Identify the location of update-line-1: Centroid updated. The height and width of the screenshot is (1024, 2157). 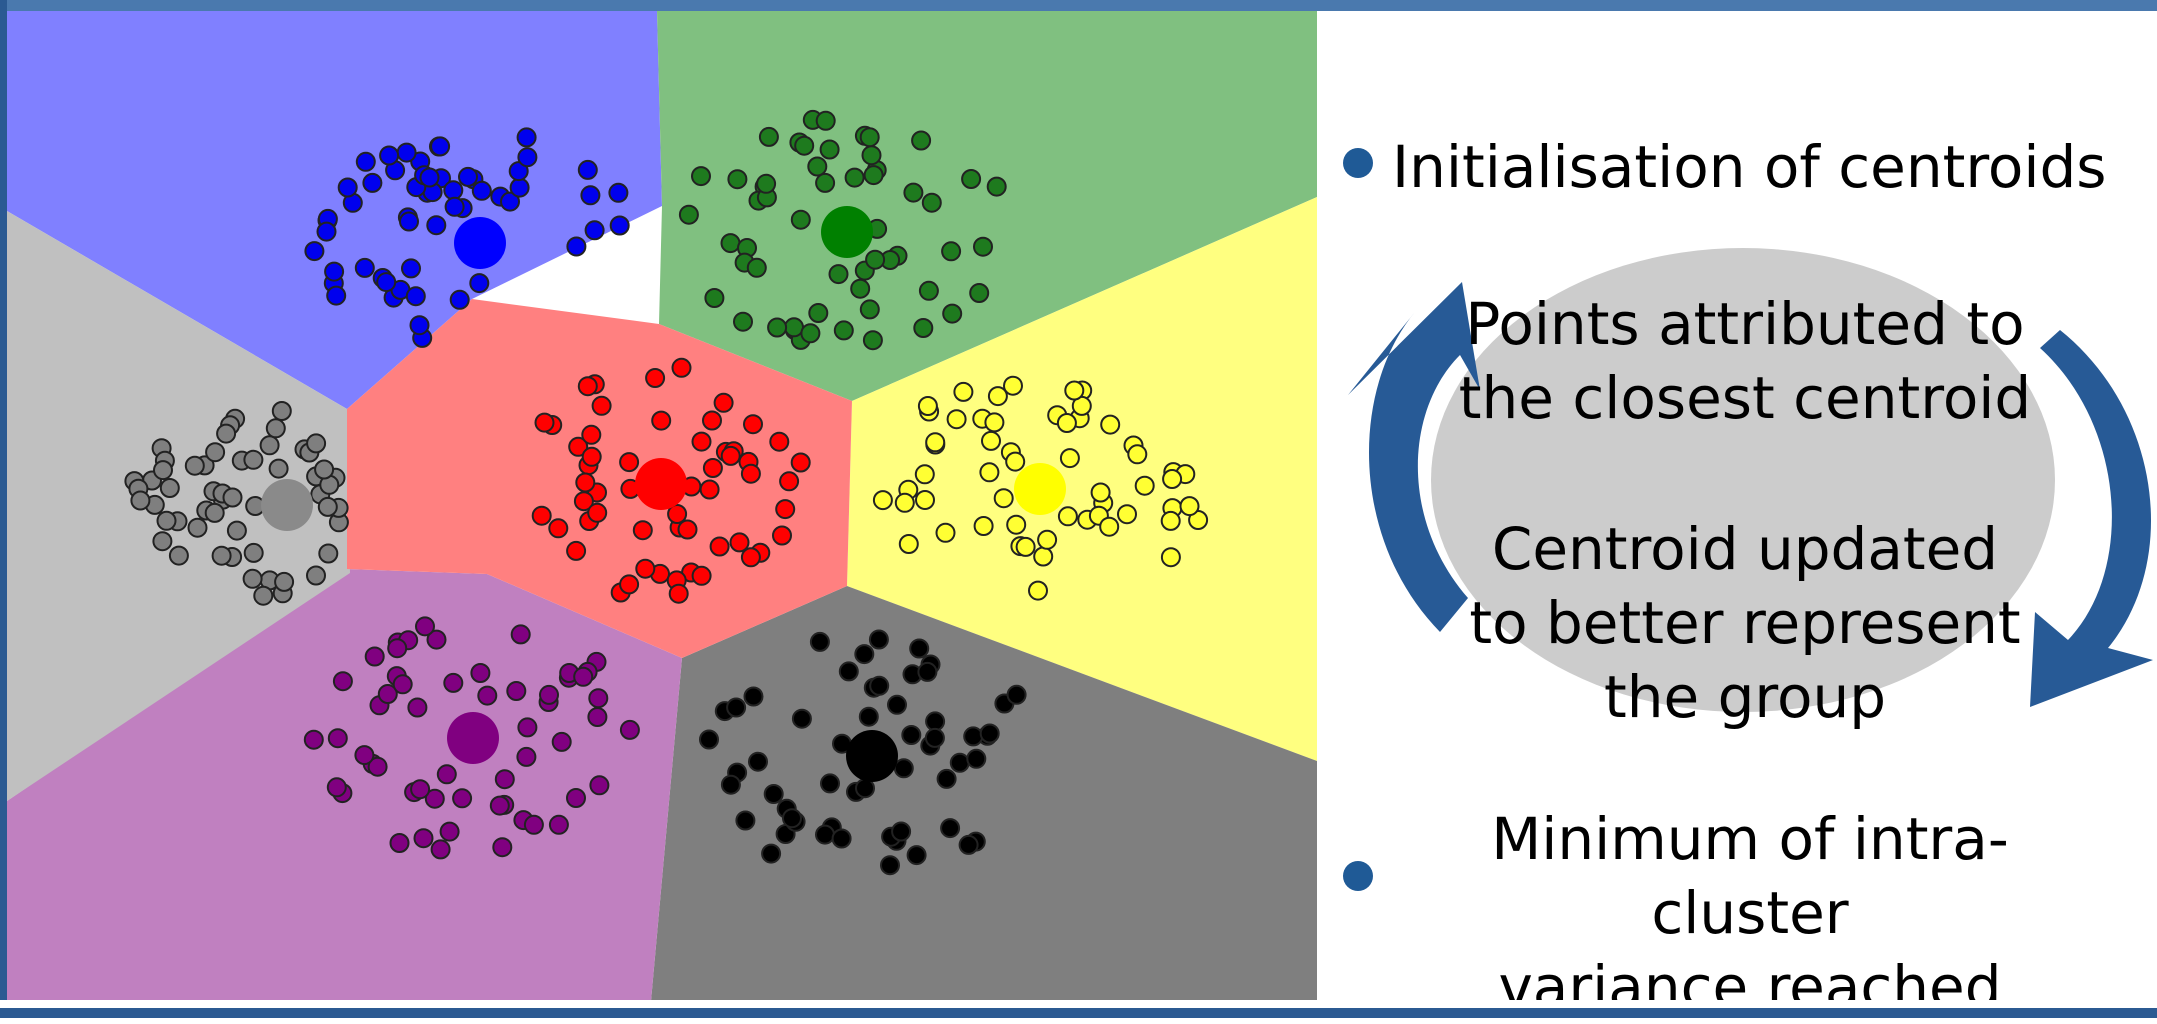
(1745, 549).